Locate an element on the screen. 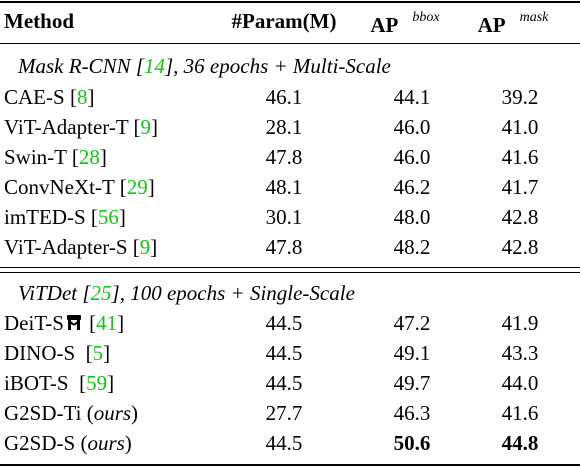 This screenshot has height=468, width=580. ap-bbox-value: 48.2 is located at coordinates (412, 247).